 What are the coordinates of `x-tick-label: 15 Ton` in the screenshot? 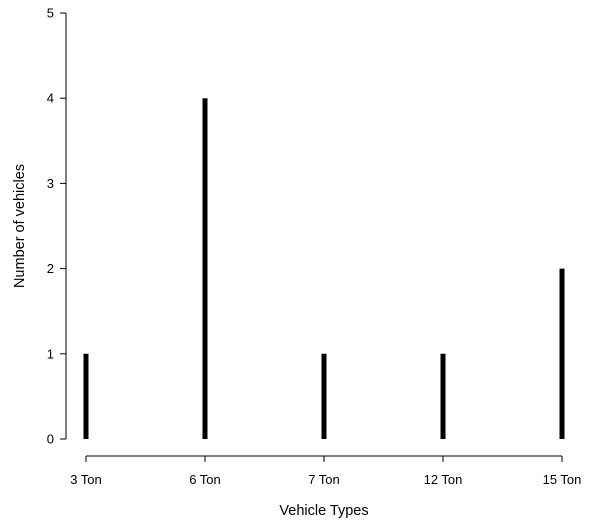 It's located at (562, 479).